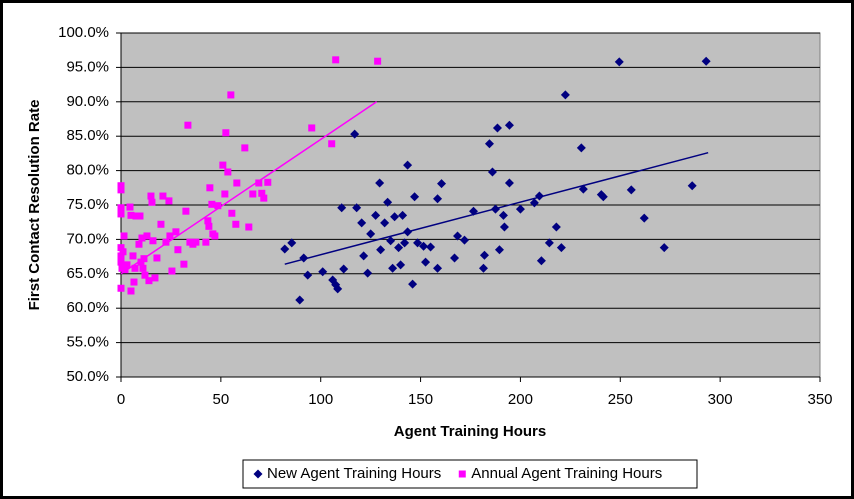  What do you see at coordinates (420, 399) in the screenshot?
I see `x-tick-label: 150` at bounding box center [420, 399].